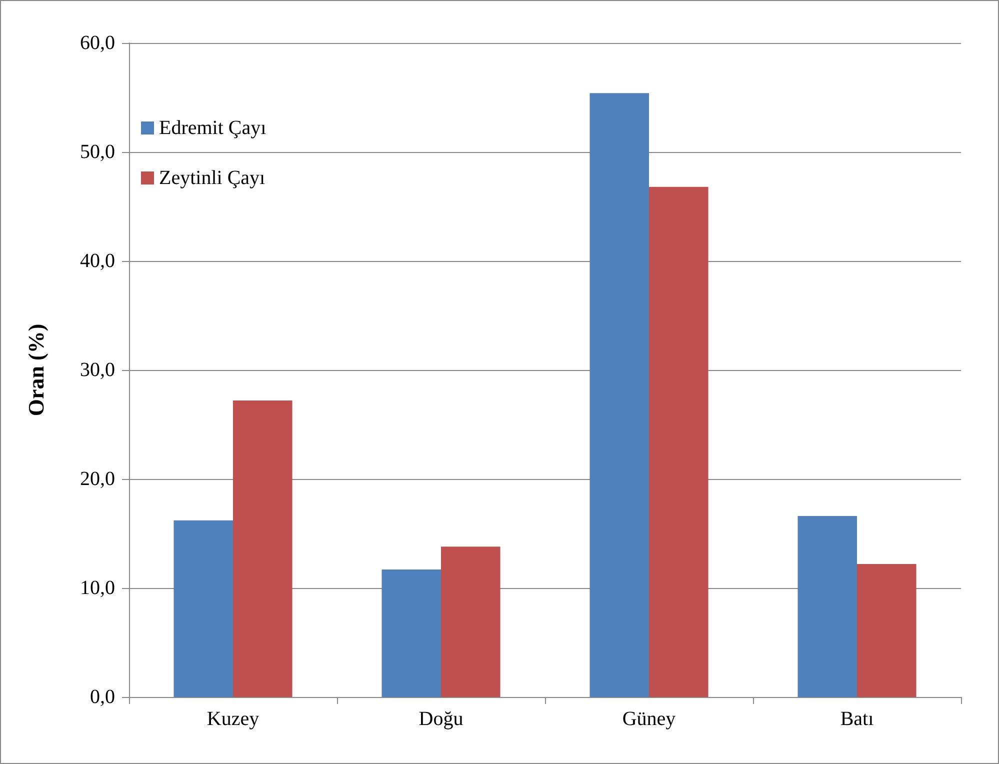 The width and height of the screenshot is (999, 764). Describe the element at coordinates (102, 697) in the screenshot. I see `y-tick-label: 0,0` at that location.